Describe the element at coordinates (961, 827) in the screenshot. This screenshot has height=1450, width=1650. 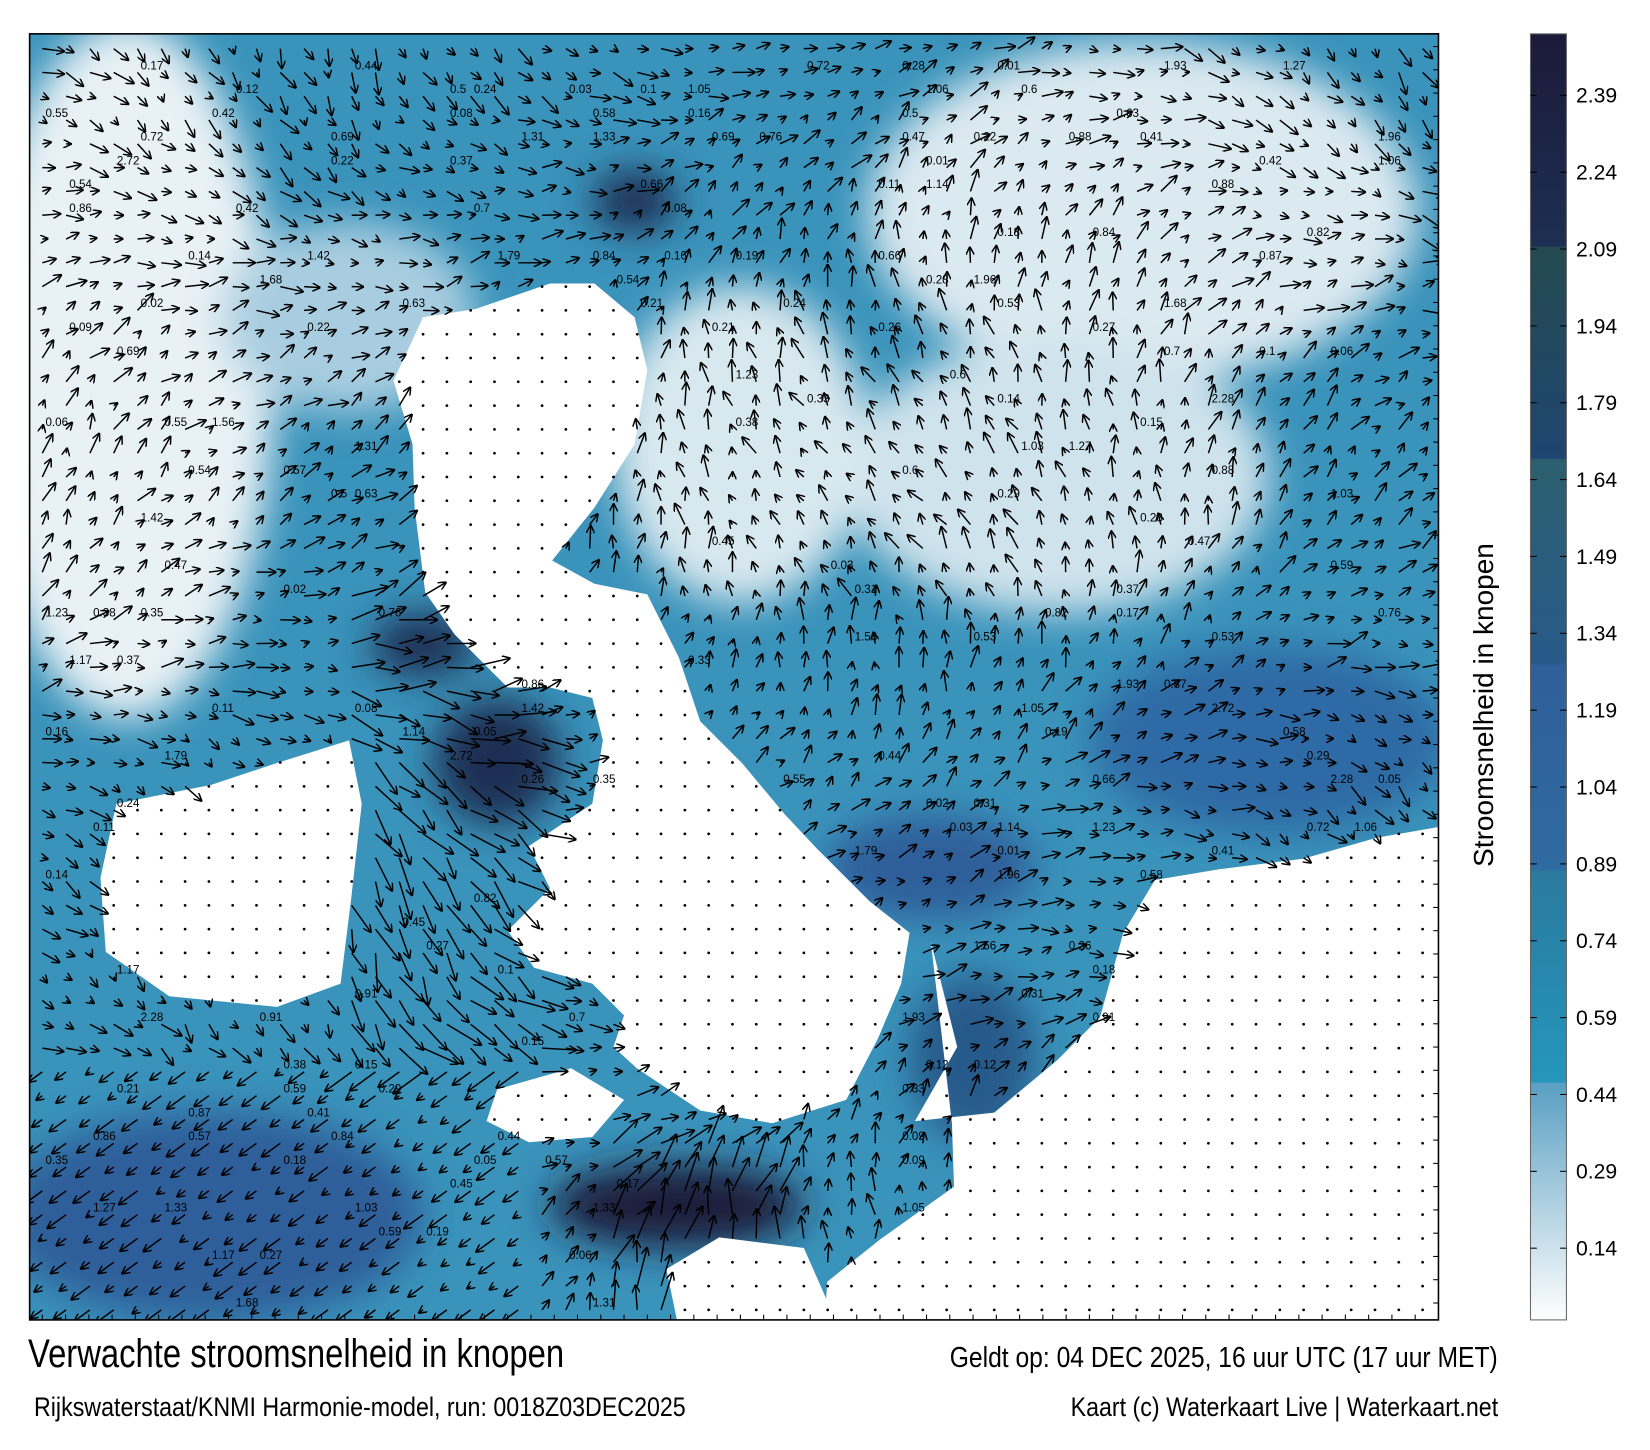
I see `speed-label: 0.03` at that location.